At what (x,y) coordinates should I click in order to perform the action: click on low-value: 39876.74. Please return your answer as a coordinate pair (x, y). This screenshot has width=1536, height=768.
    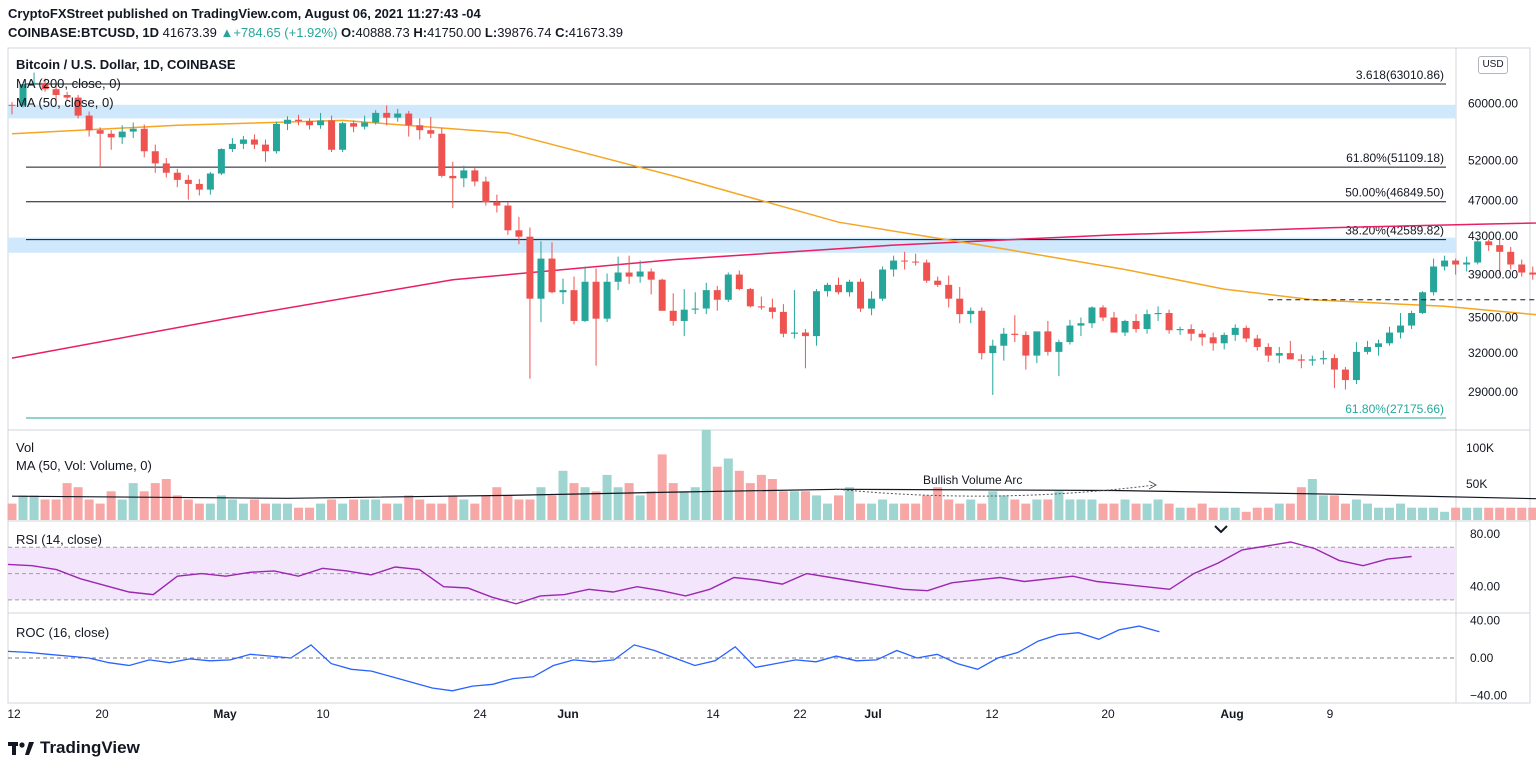
    Looking at the image, I should click on (524, 32).